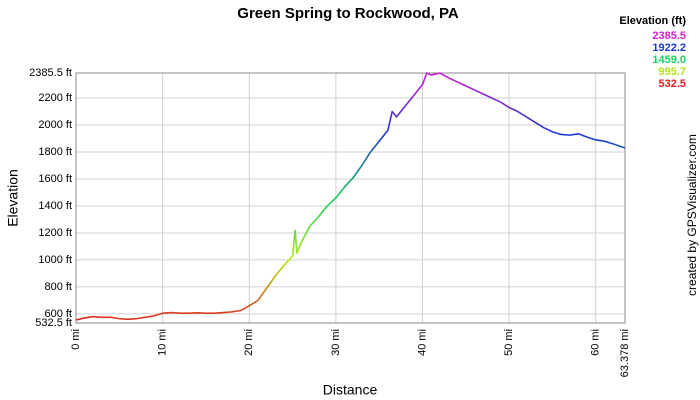 The height and width of the screenshot is (400, 700). Describe the element at coordinates (58, 314) in the screenshot. I see `y-tick-label: 600 ft` at that location.